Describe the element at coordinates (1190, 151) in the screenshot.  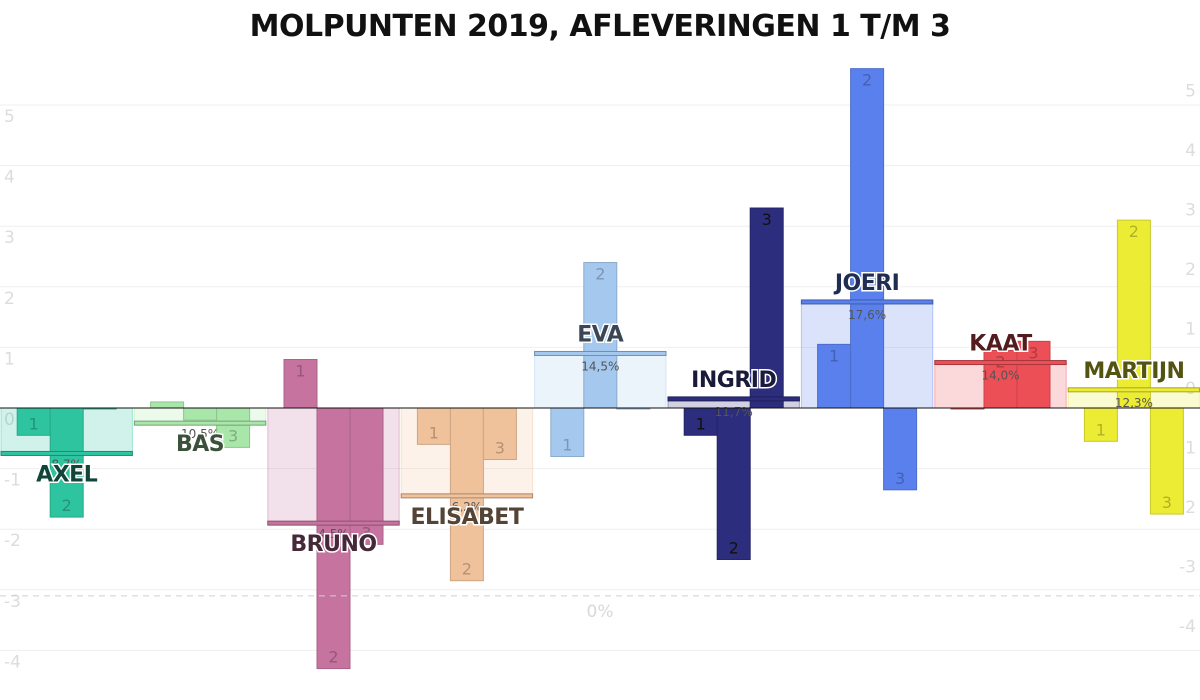
I see `right-tick-label: 4` at that location.